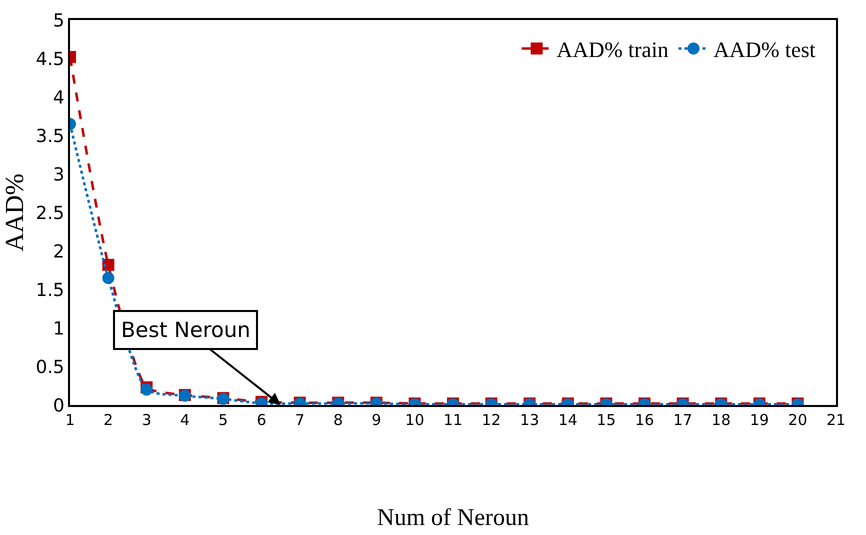 This screenshot has height=535, width=866. What do you see at coordinates (50, 290) in the screenshot?
I see `y-tick-label: 1.5` at bounding box center [50, 290].